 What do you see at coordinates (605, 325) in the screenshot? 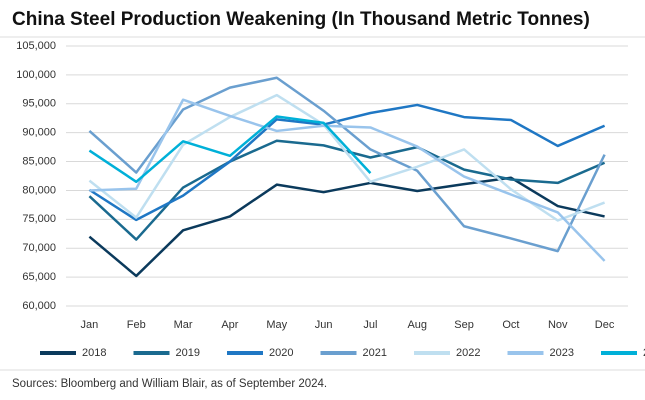
I see `x-tick-label: Dec` at bounding box center [605, 325].